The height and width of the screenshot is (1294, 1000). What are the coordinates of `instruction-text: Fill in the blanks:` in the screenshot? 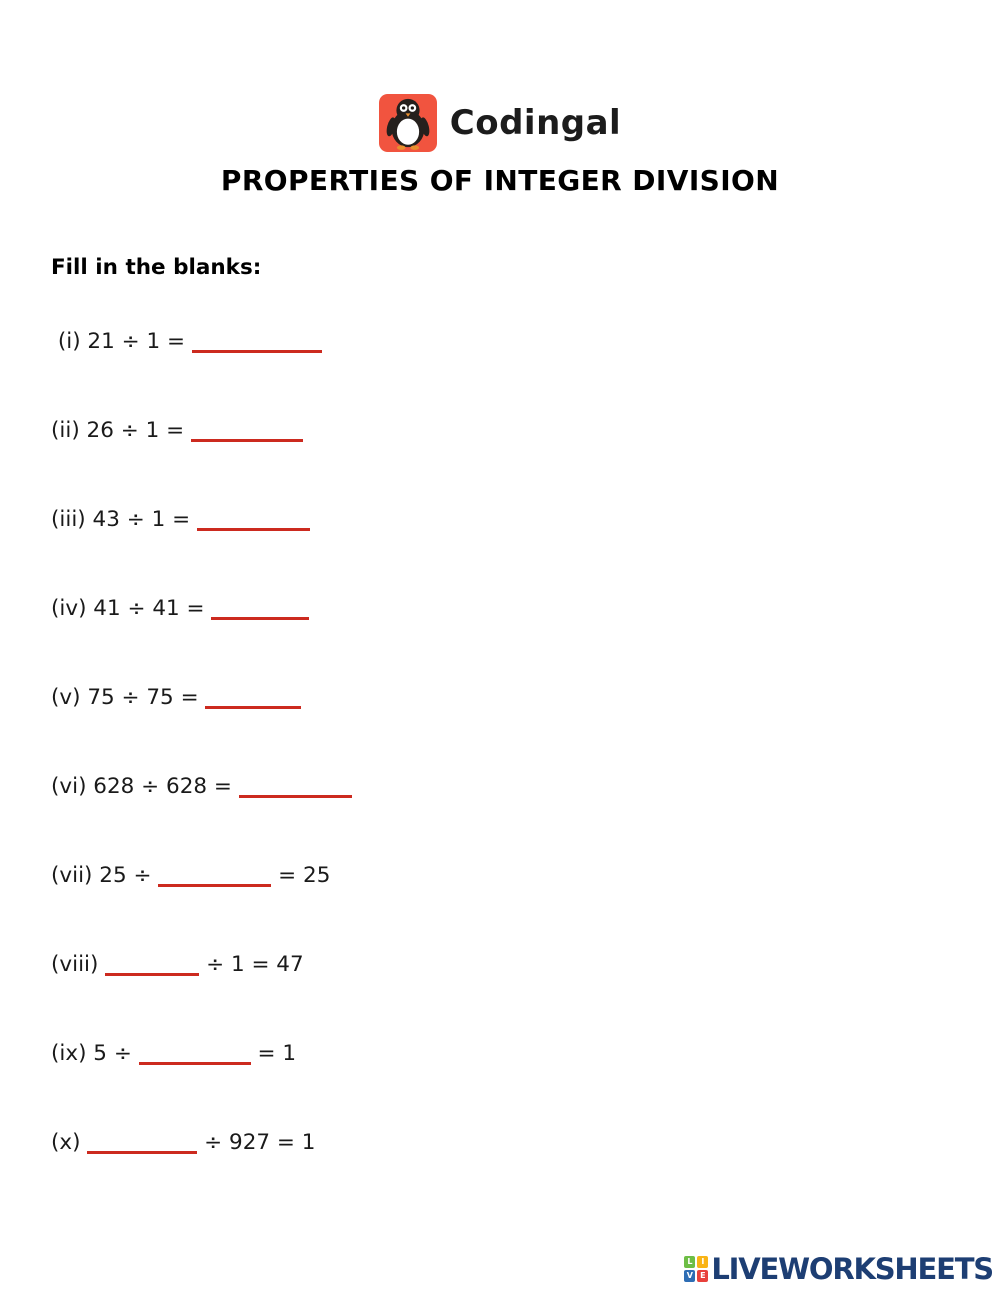 It's located at (156, 267).